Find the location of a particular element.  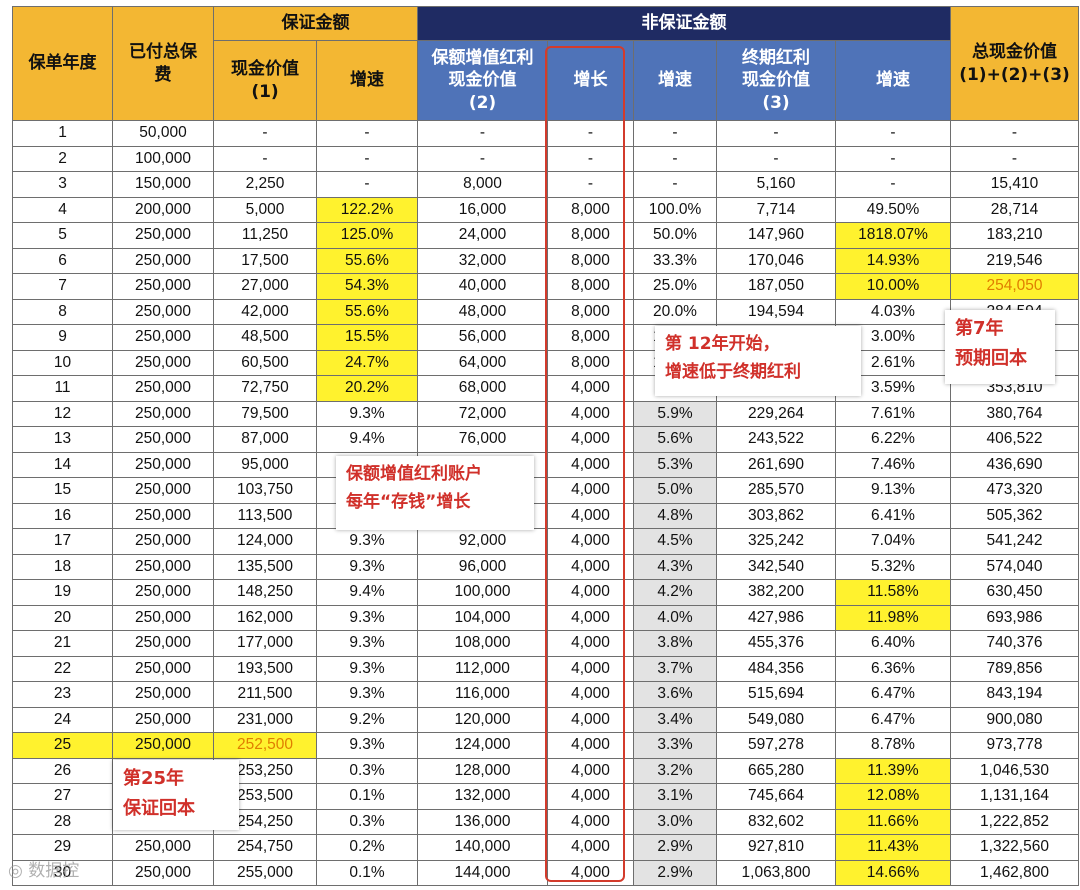

table-cell: 3.0% is located at coordinates (675, 821).